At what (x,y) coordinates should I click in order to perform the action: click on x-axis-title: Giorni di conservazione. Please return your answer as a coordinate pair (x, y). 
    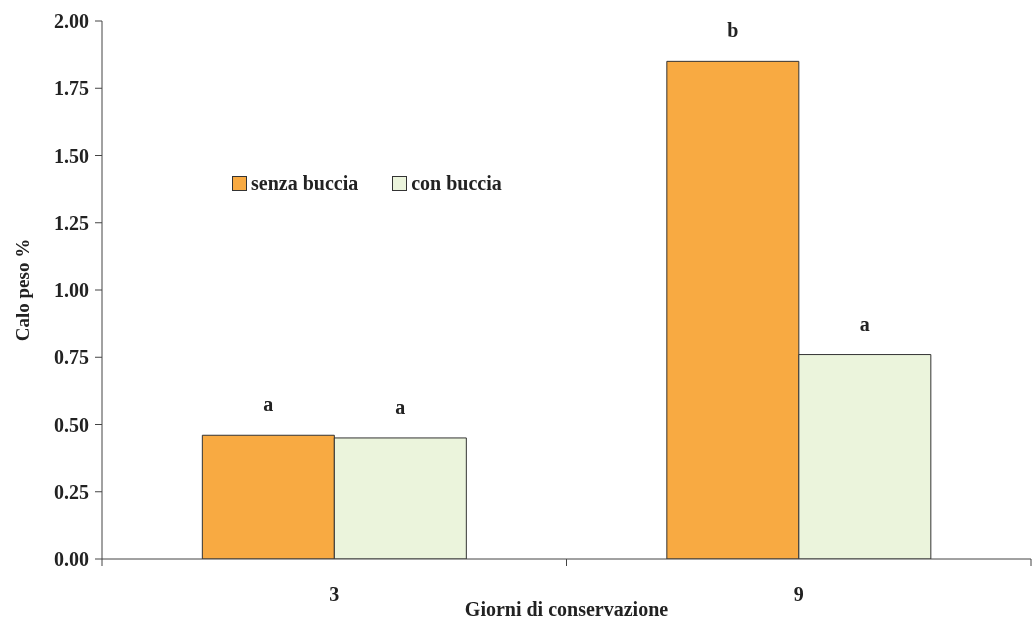
    Looking at the image, I should click on (566, 609).